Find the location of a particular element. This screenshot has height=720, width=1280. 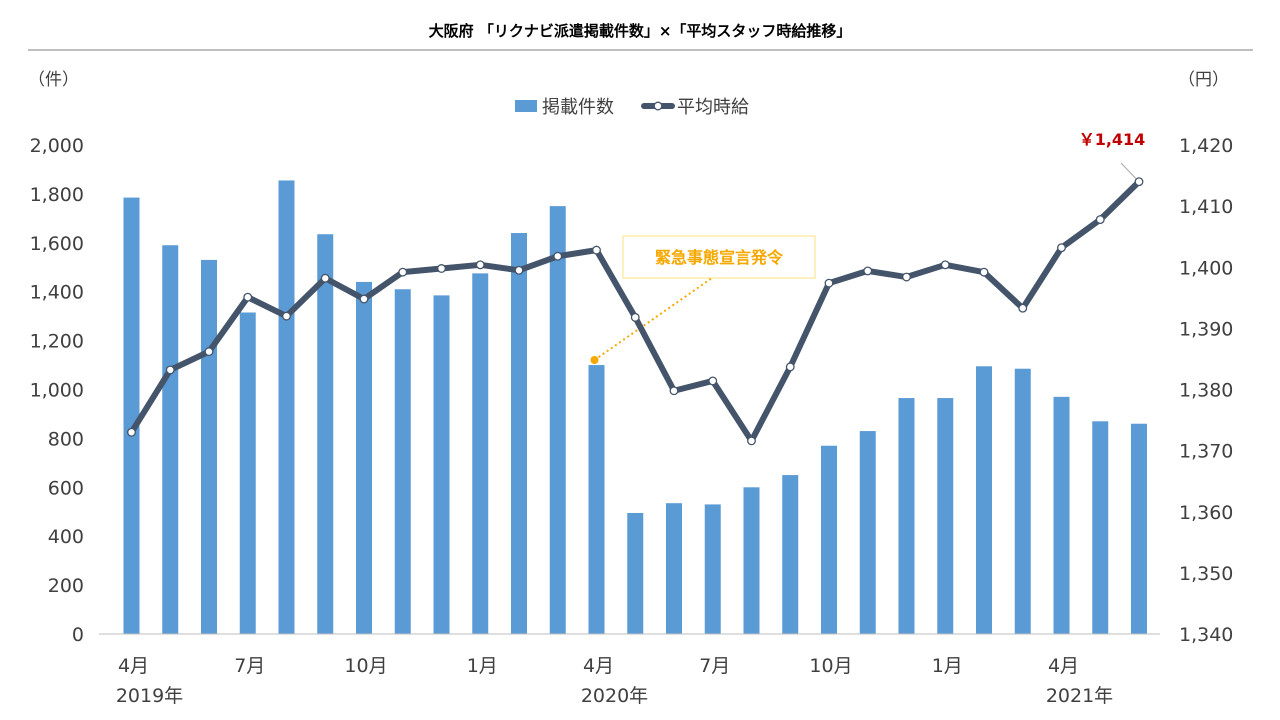

left-tick-label: 1,800 is located at coordinates (57, 195).